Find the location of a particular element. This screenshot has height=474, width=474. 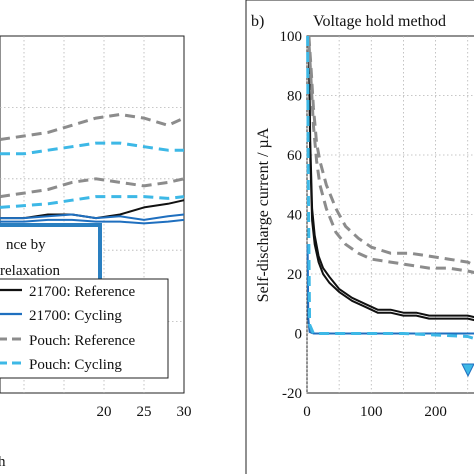

x-tick-label: 200 is located at coordinates (435, 412).